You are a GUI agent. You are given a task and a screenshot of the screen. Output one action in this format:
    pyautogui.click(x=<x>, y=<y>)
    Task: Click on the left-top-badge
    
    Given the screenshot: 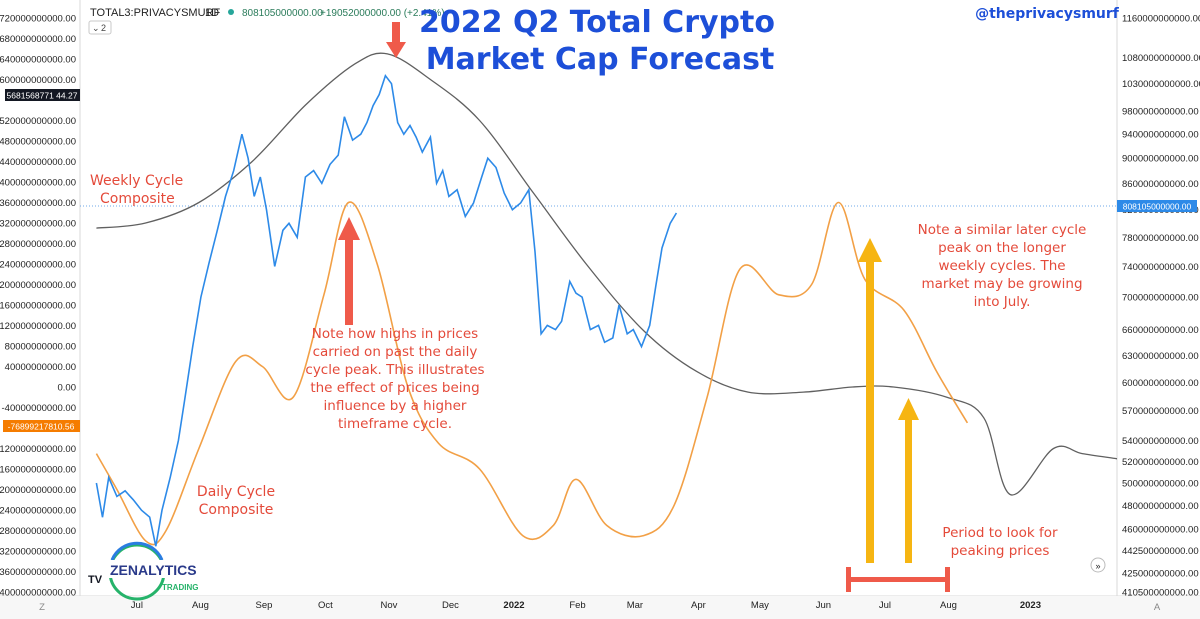 What is the action you would take?
    pyautogui.click(x=42, y=95)
    